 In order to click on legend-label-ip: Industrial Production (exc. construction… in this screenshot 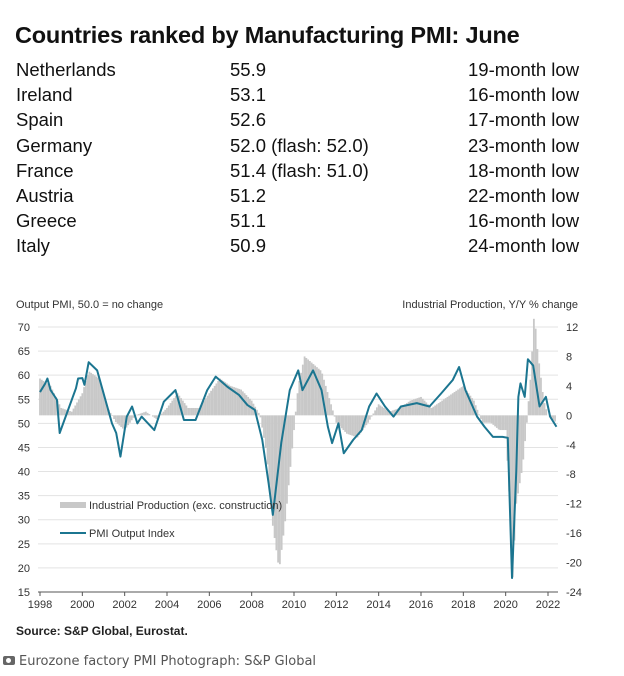, I will do `click(185, 506)`.